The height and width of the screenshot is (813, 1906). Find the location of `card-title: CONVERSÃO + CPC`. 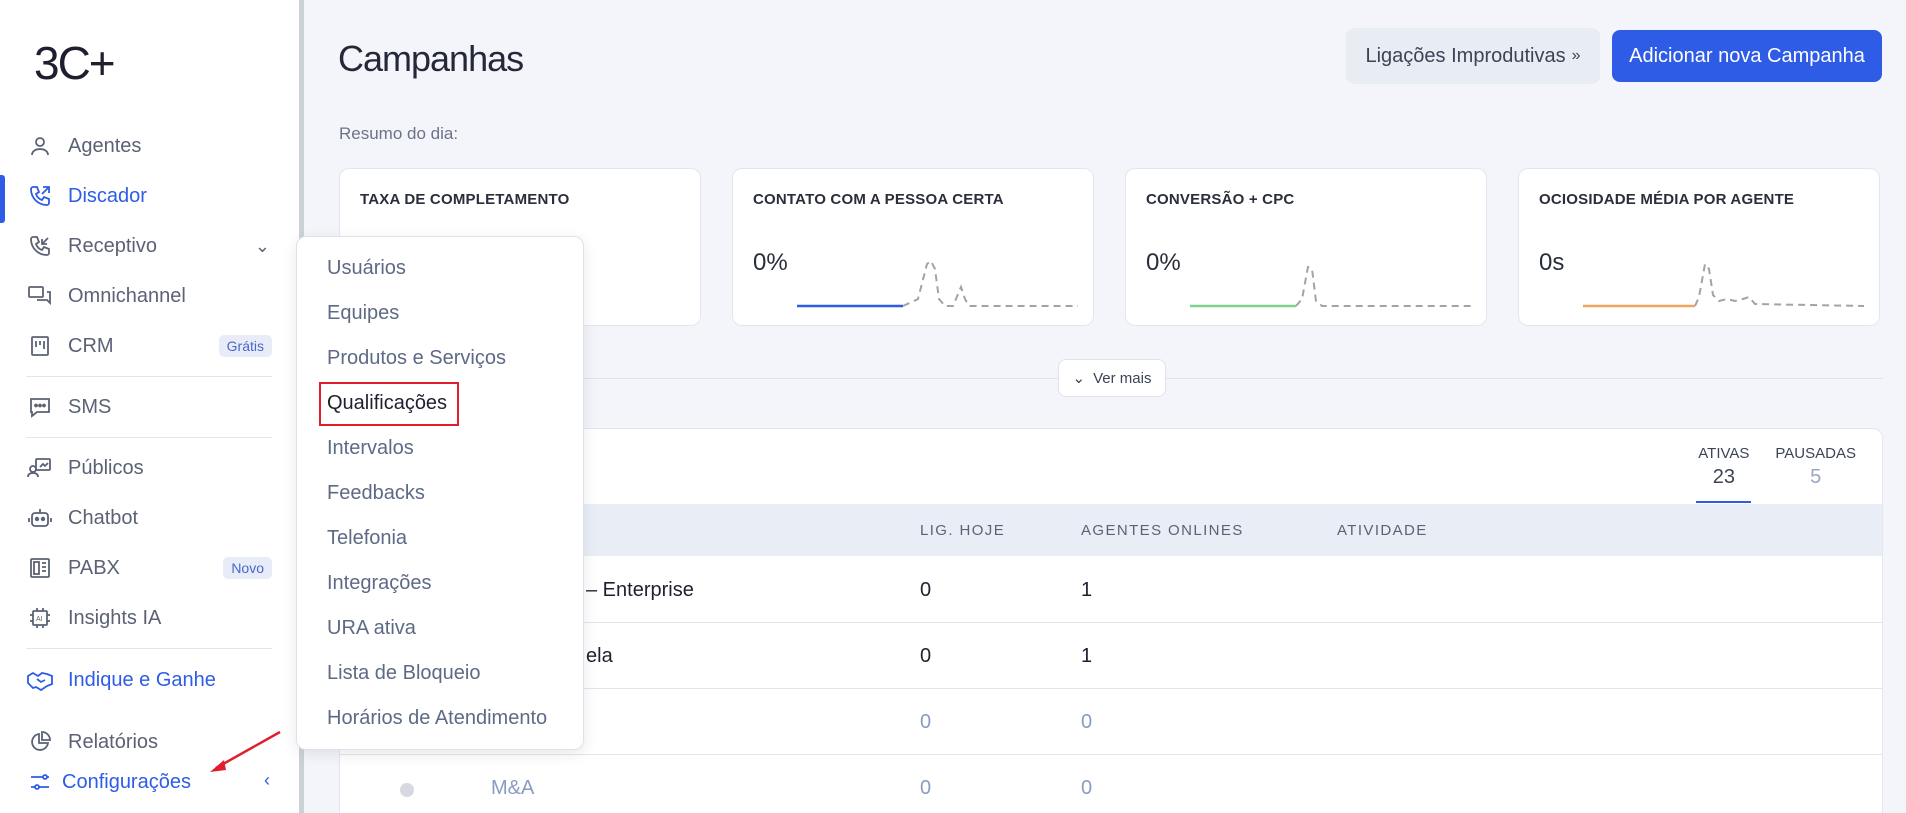

card-title: CONVERSÃO + CPC is located at coordinates (1220, 199).